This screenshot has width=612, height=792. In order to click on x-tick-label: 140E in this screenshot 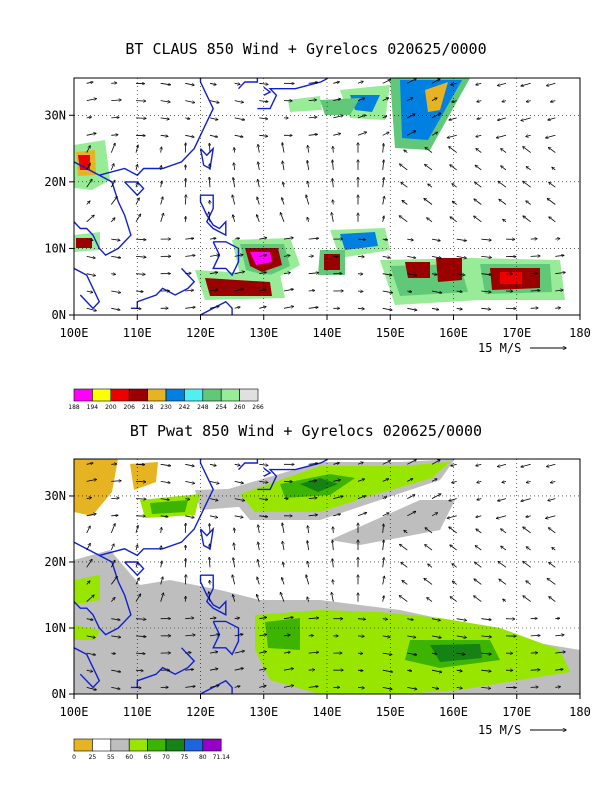, I will do `click(327, 333)`.